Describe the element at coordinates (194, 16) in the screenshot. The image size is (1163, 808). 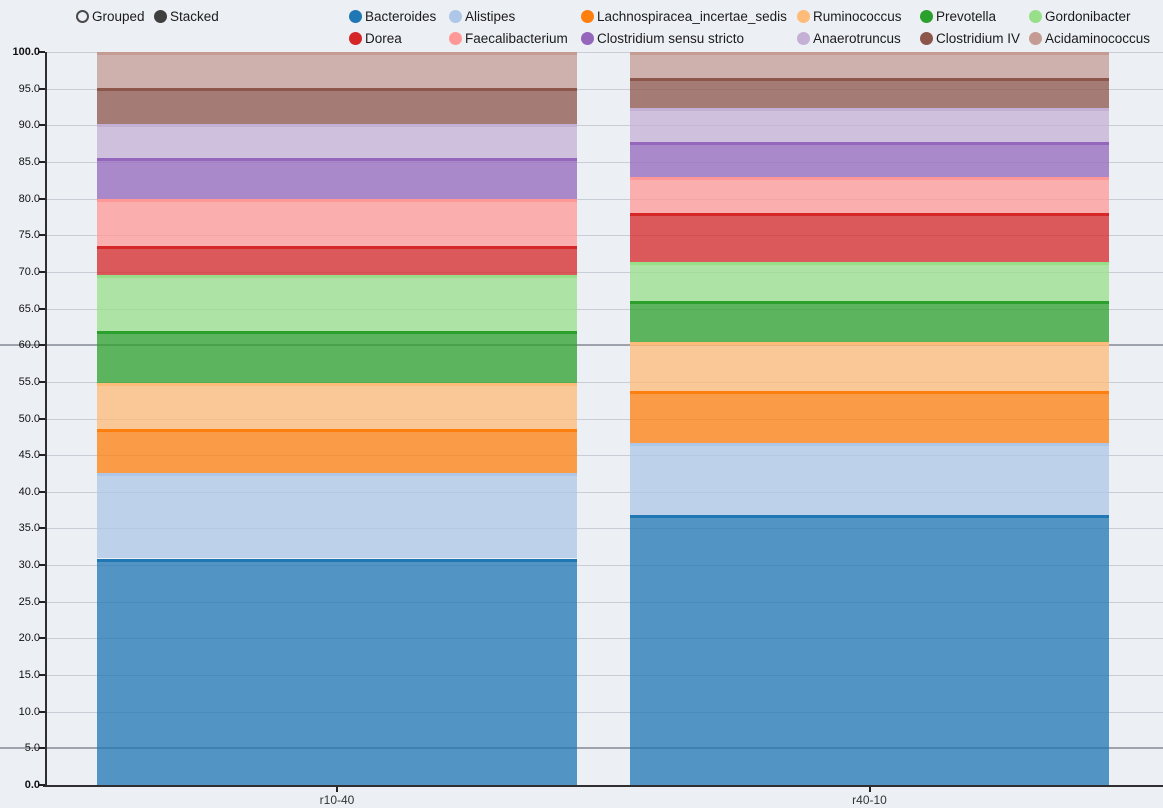
I see `stacked-label: Stacked` at that location.